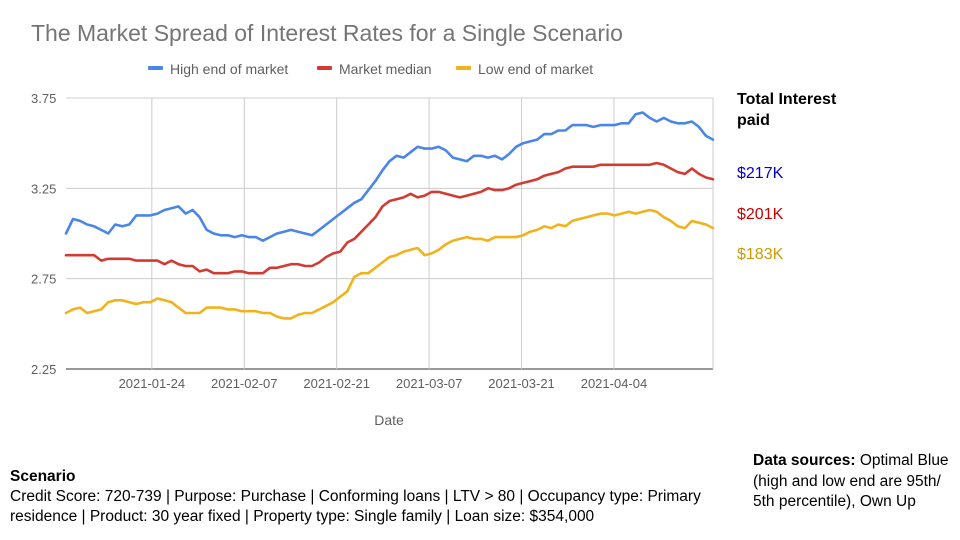 Image resolution: width=960 pixels, height=540 pixels. What do you see at coordinates (336, 383) in the screenshot?
I see `x-tick-label: 2021-02-21` at bounding box center [336, 383].